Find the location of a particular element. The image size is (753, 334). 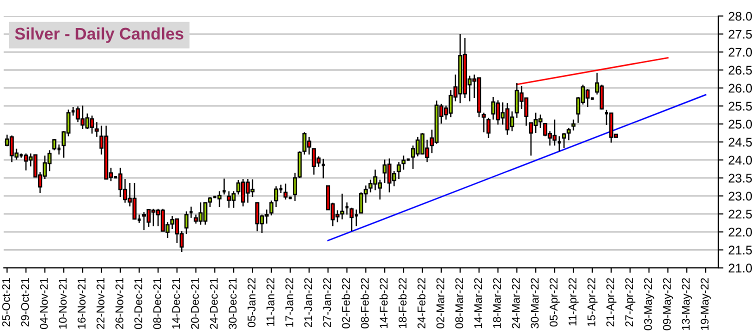

x-tick-label: 16-Nov-21 is located at coordinates (82, 303).